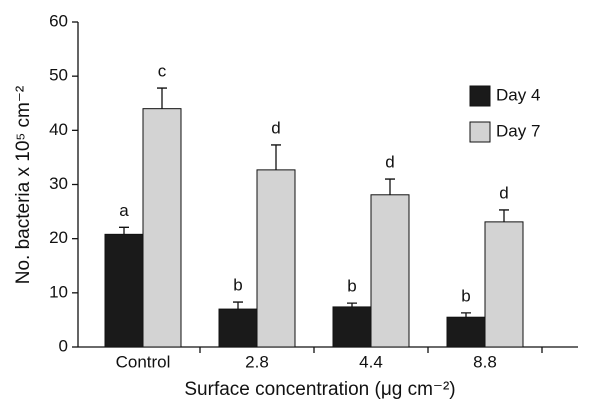 Image resolution: width=595 pixels, height=405 pixels. I want to click on x-tick-label: 4.4, so click(371, 361).